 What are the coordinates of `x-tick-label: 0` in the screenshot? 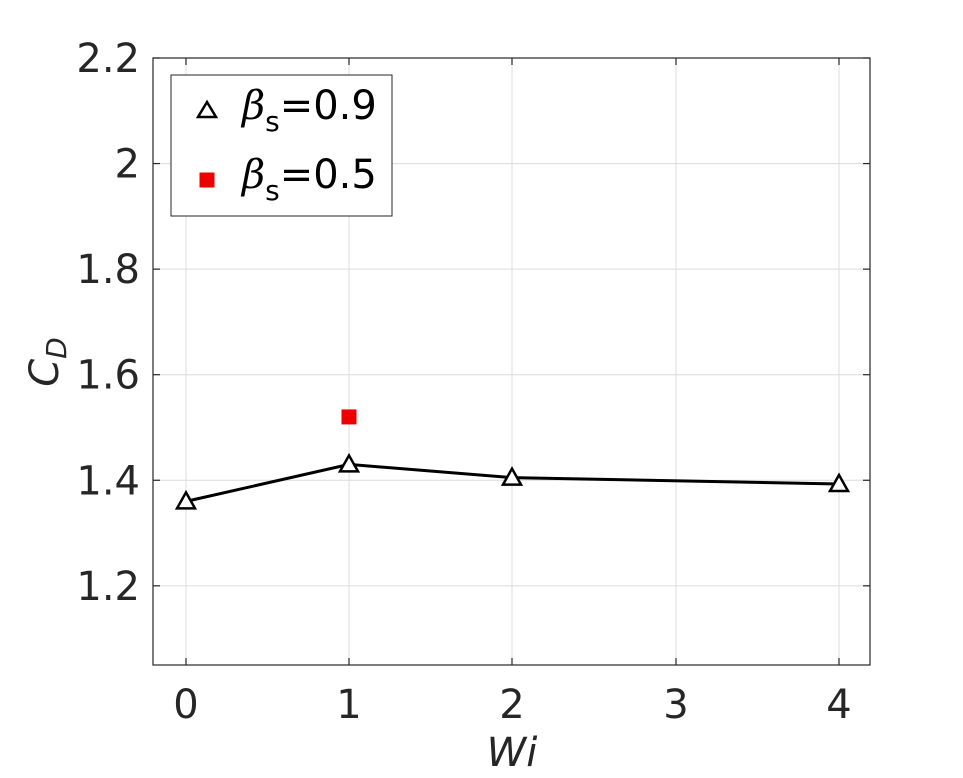 It's located at (185, 705).